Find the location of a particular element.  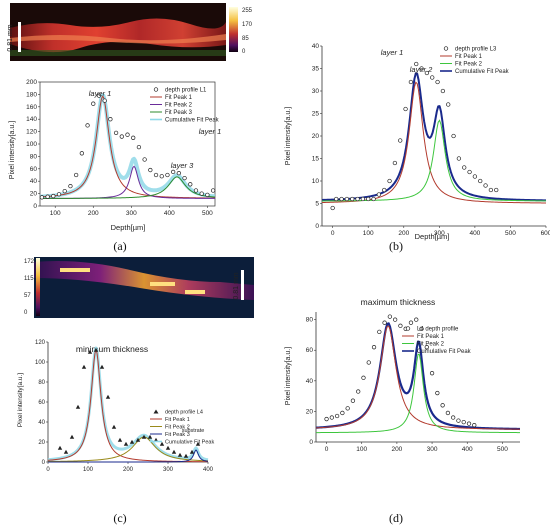

x-tick-label: 200 is located at coordinates (93, 213).